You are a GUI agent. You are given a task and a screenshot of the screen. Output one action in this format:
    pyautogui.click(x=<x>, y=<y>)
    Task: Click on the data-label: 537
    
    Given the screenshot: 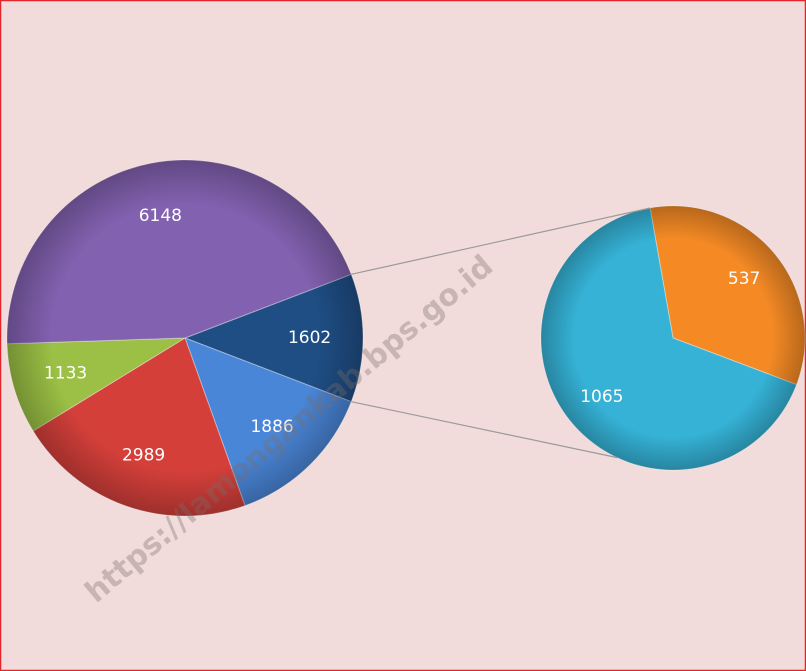 What is the action you would take?
    pyautogui.click(x=744, y=279)
    